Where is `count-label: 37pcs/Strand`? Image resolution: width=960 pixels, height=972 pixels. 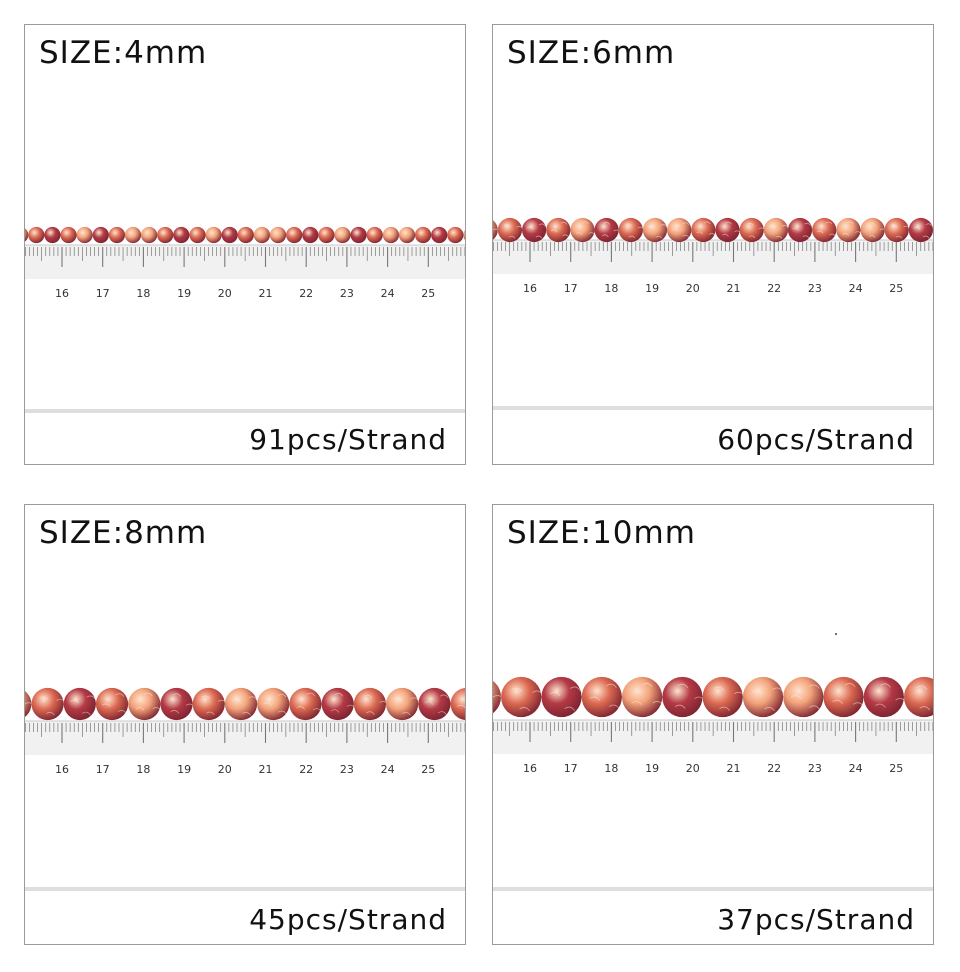
count-label: 37pcs/Strand is located at coordinates (816, 919).